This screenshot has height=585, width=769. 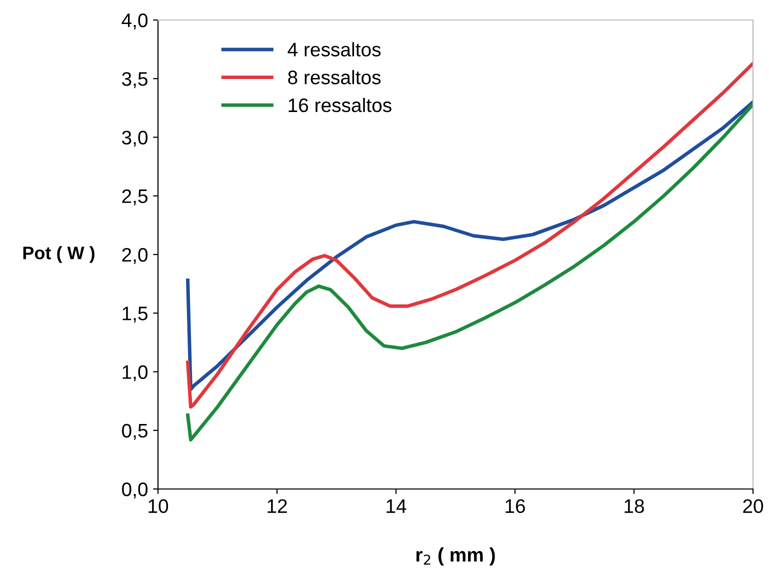 I want to click on legend-label: 4 ressaltos, so click(x=334, y=49).